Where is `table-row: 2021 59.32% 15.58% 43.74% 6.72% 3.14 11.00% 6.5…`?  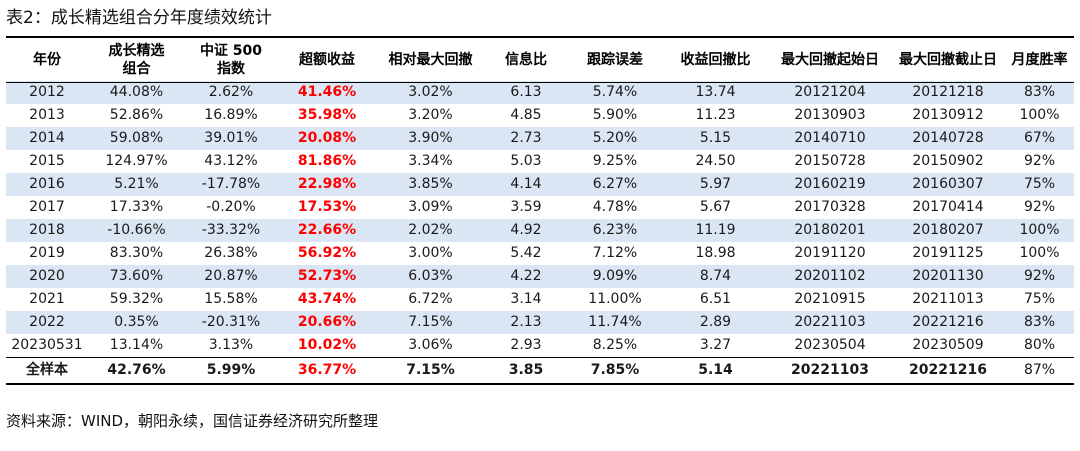
table-row: 2021 59.32% 15.58% 43.74% 6.72% 3.14 11.00% 6.5… is located at coordinates (540, 299).